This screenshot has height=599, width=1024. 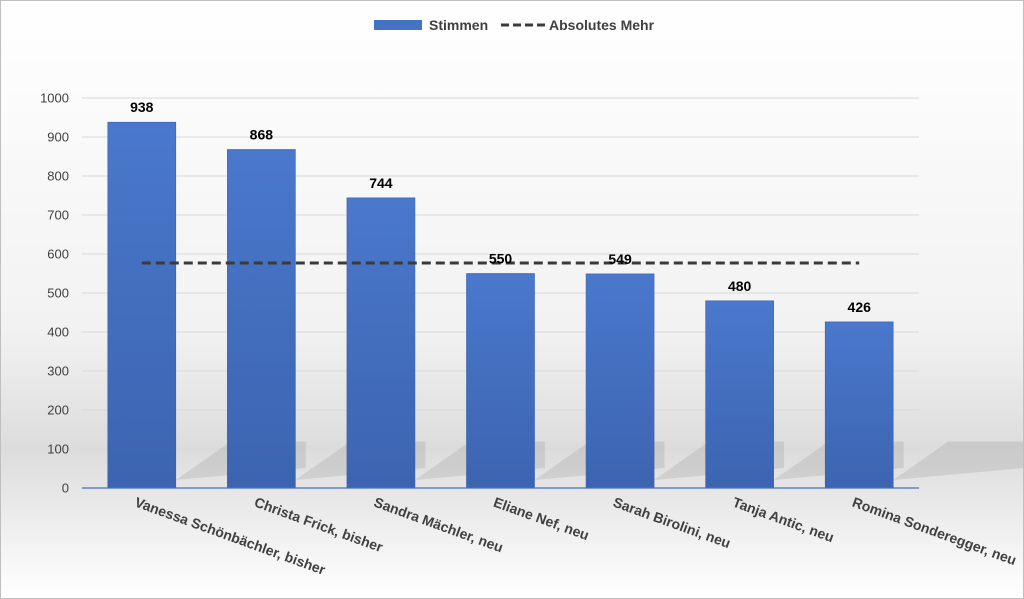 What do you see at coordinates (860, 307) in the screenshot?
I see `data-label: 426` at bounding box center [860, 307].